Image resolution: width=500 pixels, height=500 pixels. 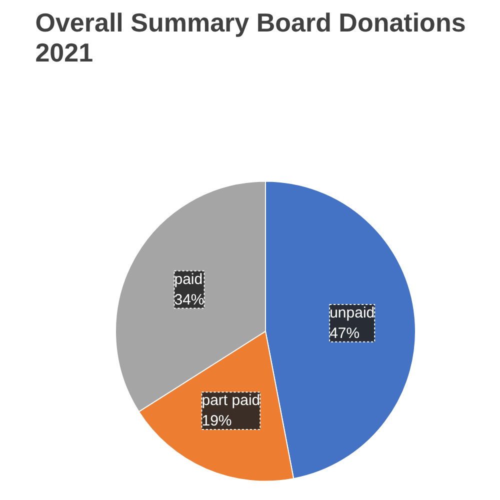 I want to click on slice-label: unpaid, so click(x=352, y=313).